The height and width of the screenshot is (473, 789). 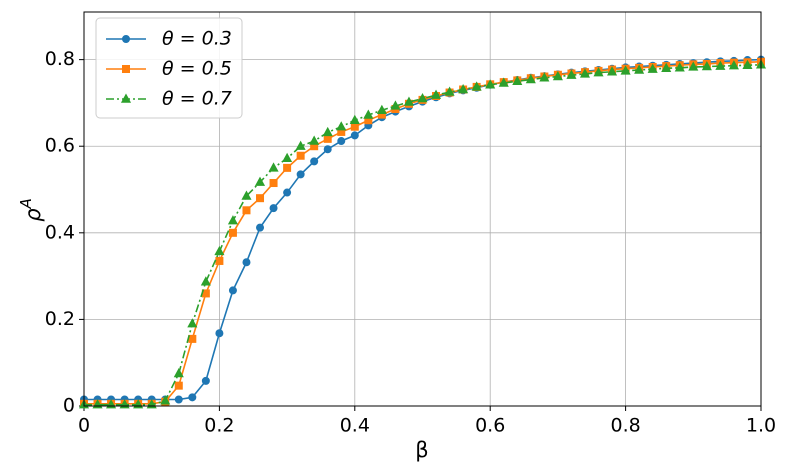 I want to click on x-tick-label: 1.0, so click(x=761, y=426).